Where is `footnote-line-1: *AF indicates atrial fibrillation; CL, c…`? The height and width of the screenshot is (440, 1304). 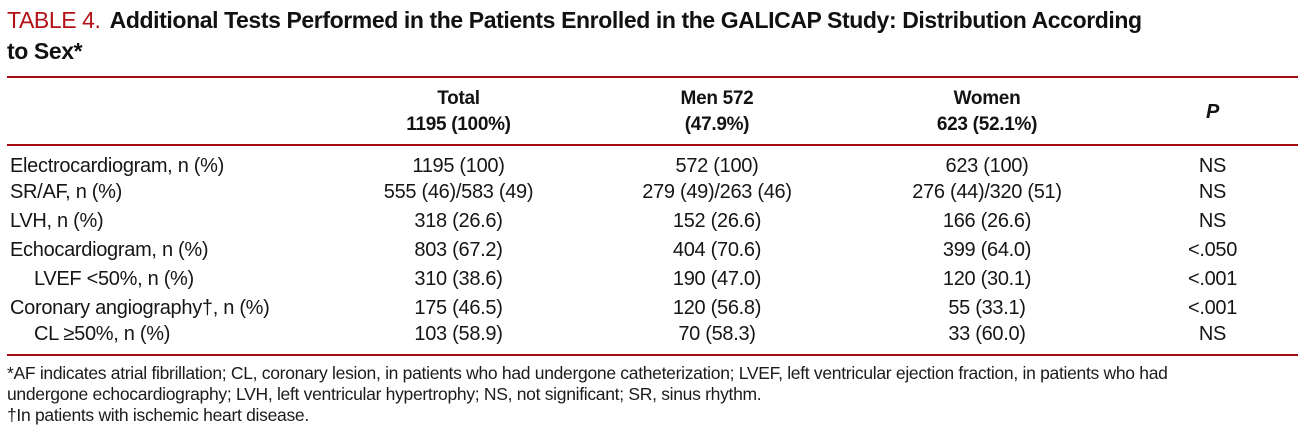
footnote-line-1: *AF indicates atrial fibrillation; CL, c… is located at coordinates (587, 373).